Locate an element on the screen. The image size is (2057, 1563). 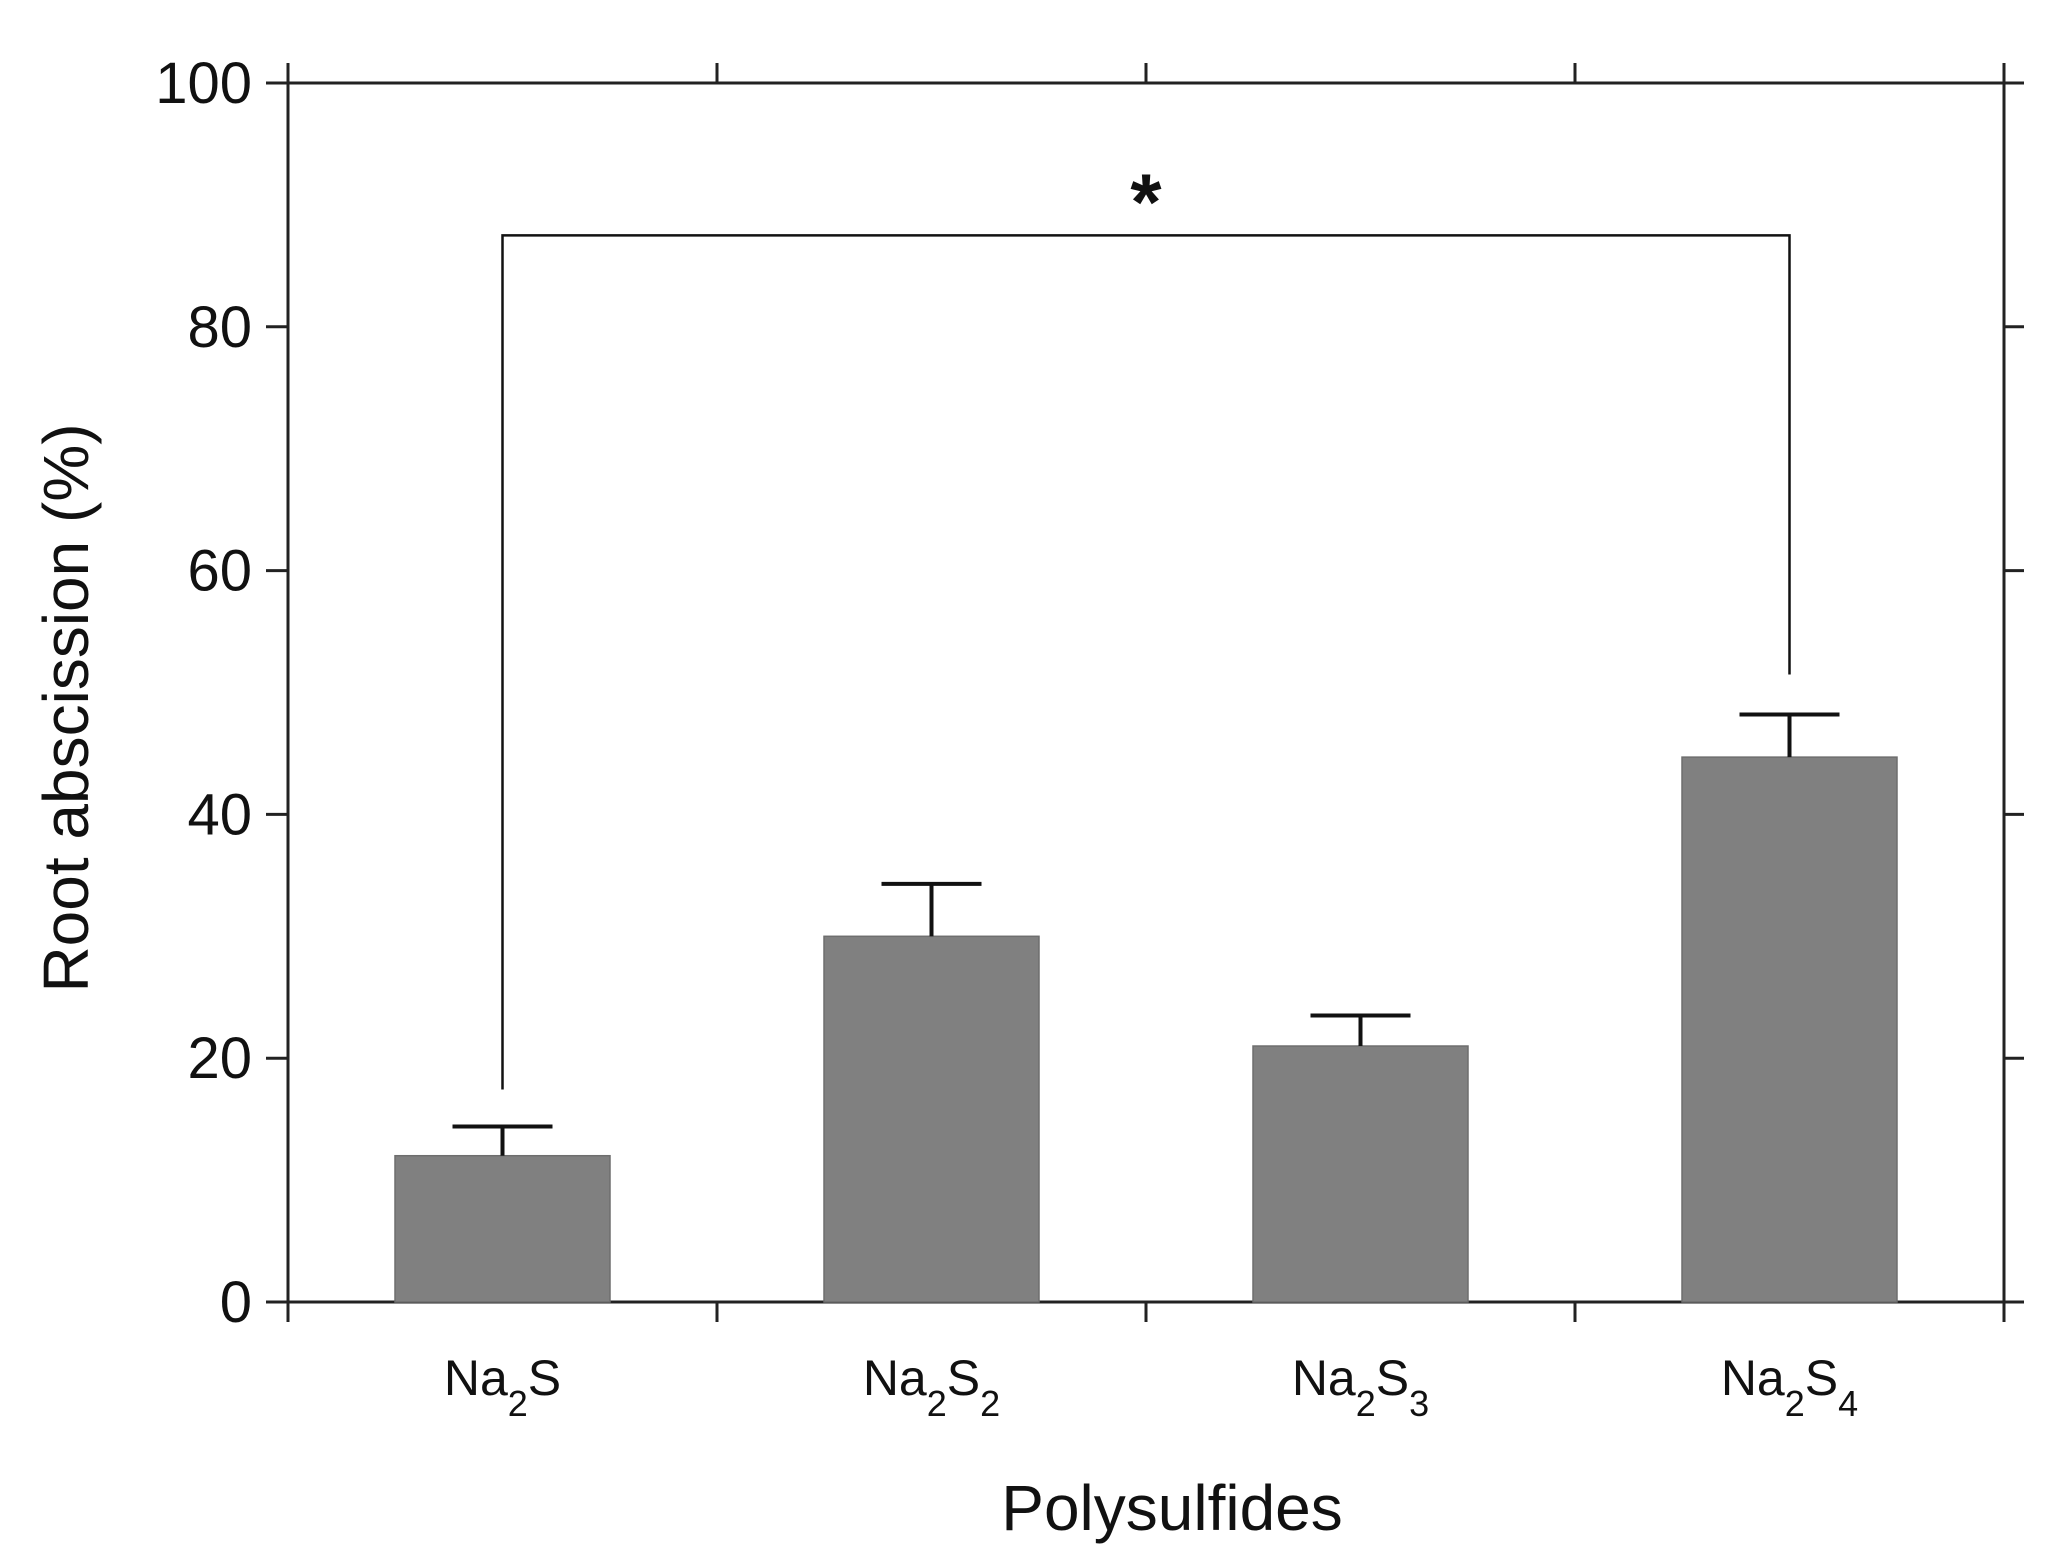
x-category-label-0: Na2S is located at coordinates (502, 1387).